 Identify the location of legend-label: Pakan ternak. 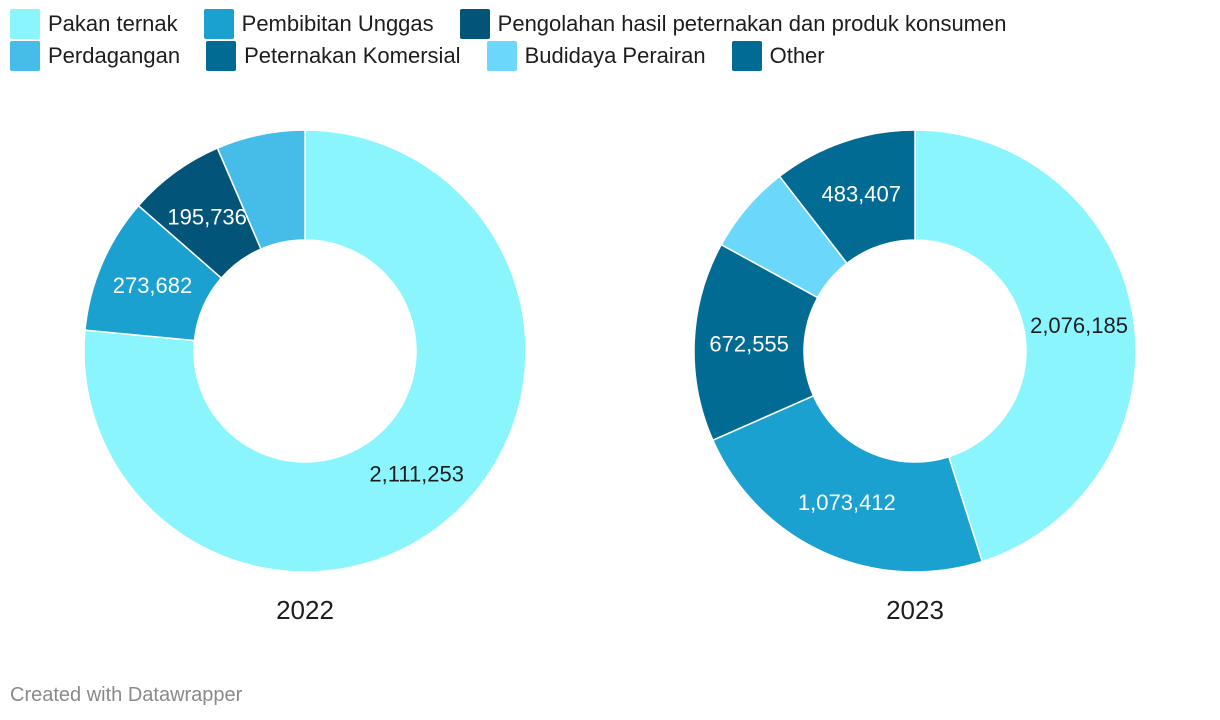
(113, 23).